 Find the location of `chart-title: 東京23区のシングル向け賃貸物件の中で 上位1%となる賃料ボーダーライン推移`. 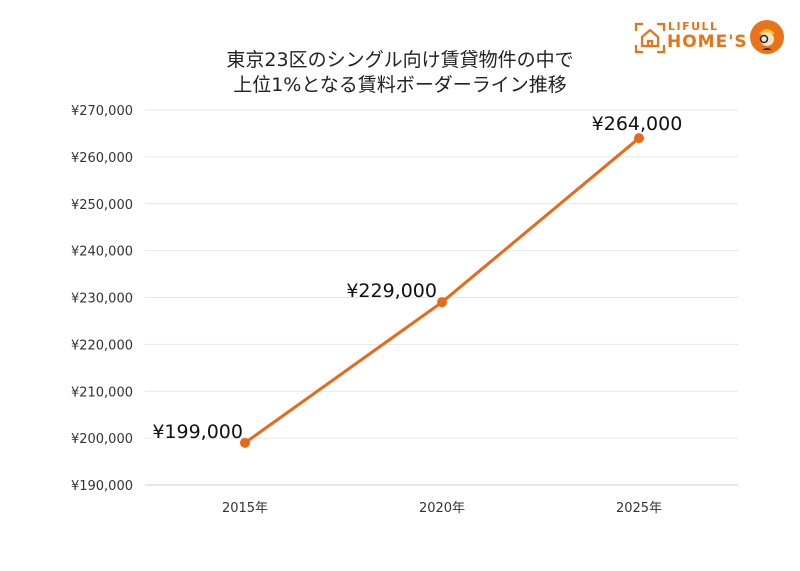

chart-title: 東京23区のシングル向け賃貸物件の中で 上位1%となる賃料ボーダーライン推移 is located at coordinates (400, 73).